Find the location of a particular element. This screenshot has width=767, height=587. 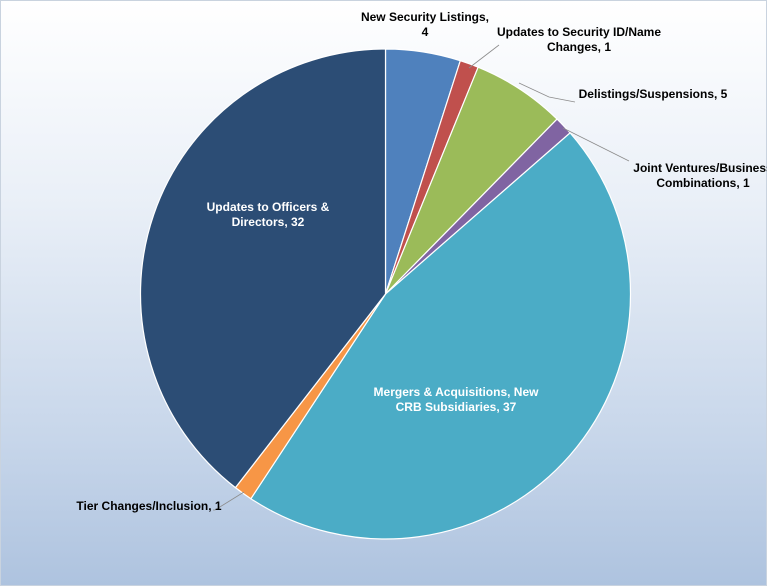

data-label: Joint Ventures/Business Combinations, 1 is located at coordinates (700, 175).